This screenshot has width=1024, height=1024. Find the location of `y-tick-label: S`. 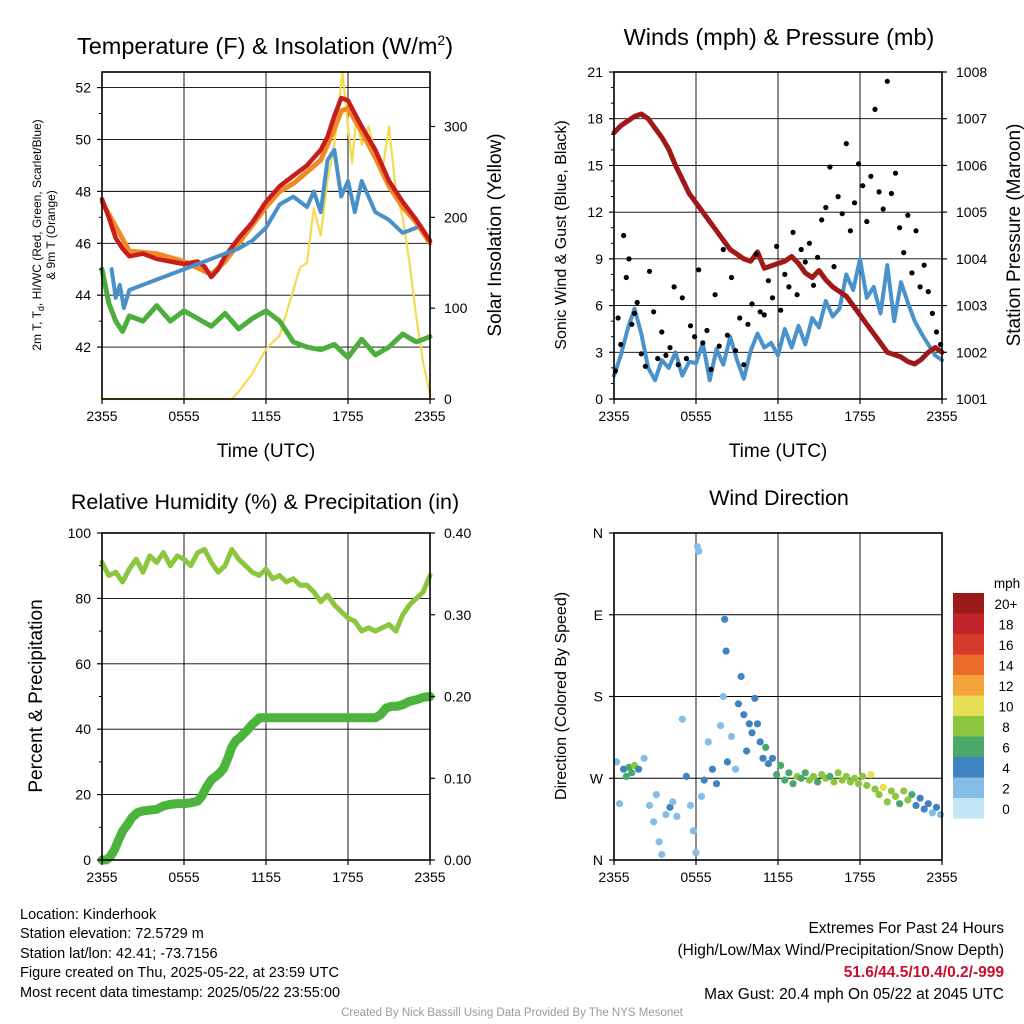

y-tick-label: S is located at coordinates (598, 697).